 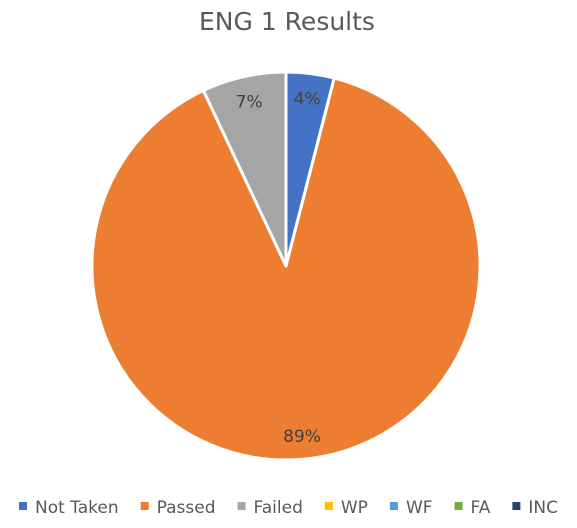 I want to click on legend-label-inc: INC, so click(x=543, y=508).